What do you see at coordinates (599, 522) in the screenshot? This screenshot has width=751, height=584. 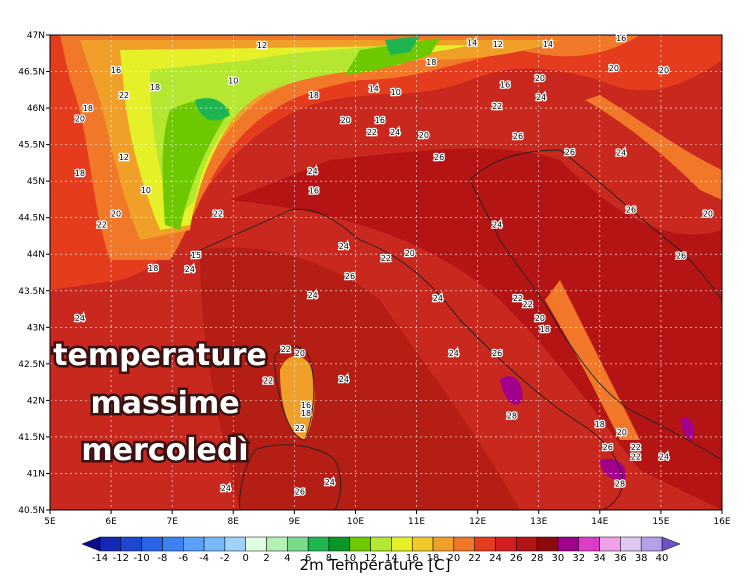 I see `lon-tick-label: 14E` at bounding box center [599, 522].